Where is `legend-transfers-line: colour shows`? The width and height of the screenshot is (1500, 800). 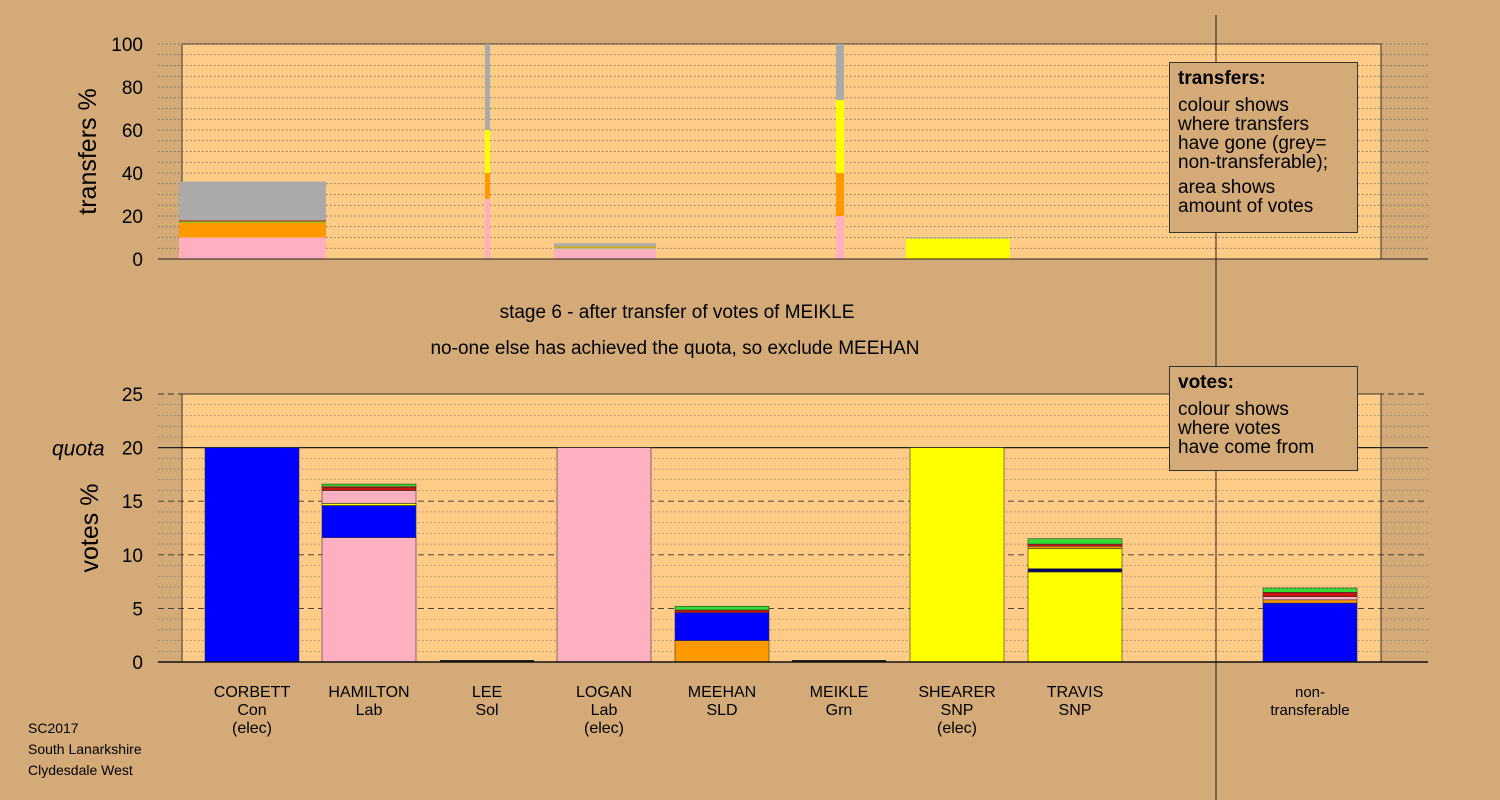 legend-transfers-line: colour shows is located at coordinates (1233, 105).